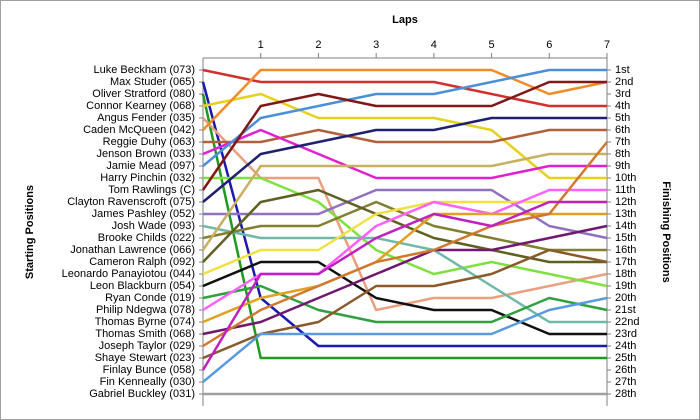  I want to click on driver-label: Caden McQueen (042), so click(139, 130).